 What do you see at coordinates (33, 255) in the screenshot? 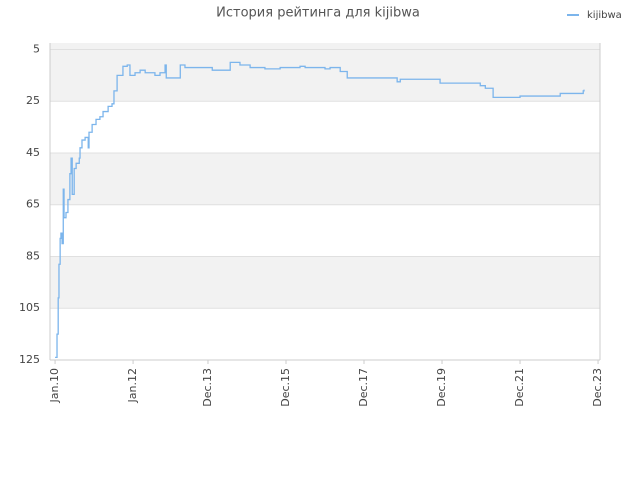
I see `y-tick-label: 85` at bounding box center [33, 255].